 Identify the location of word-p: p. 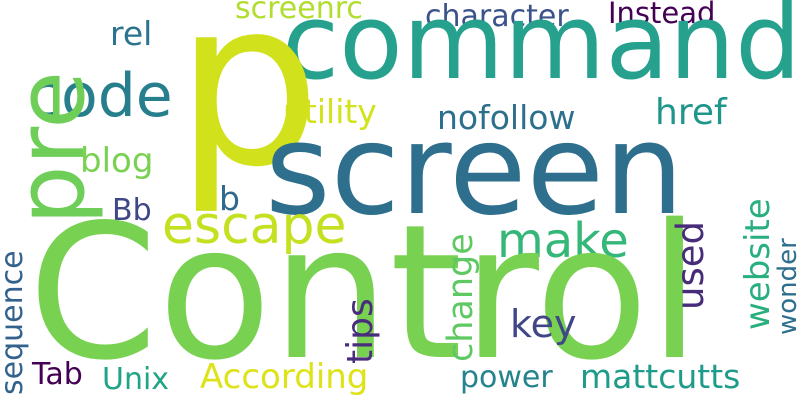
(248, 109).